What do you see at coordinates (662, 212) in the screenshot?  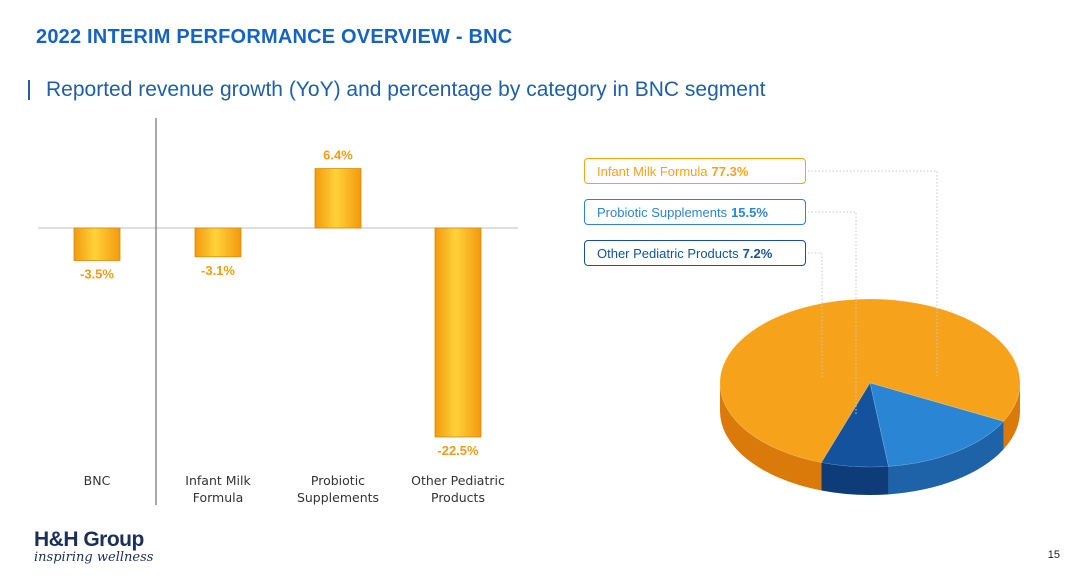 I see `legend-label: Probiotic Supplements` at bounding box center [662, 212].